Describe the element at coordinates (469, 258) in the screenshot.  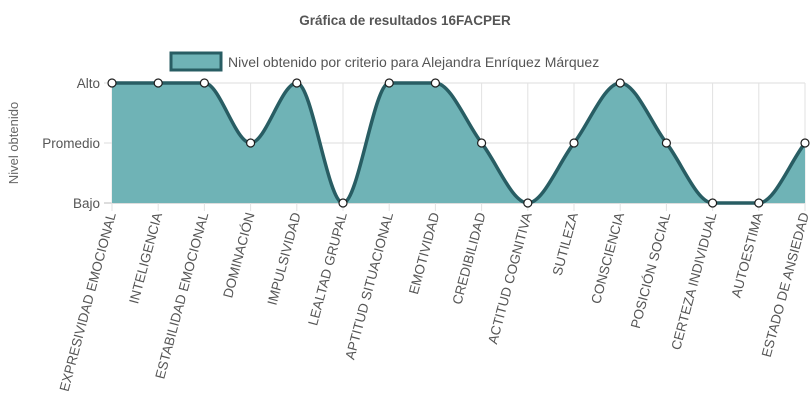
I see `x-tick-label: CREDIBILIDAD` at that location.